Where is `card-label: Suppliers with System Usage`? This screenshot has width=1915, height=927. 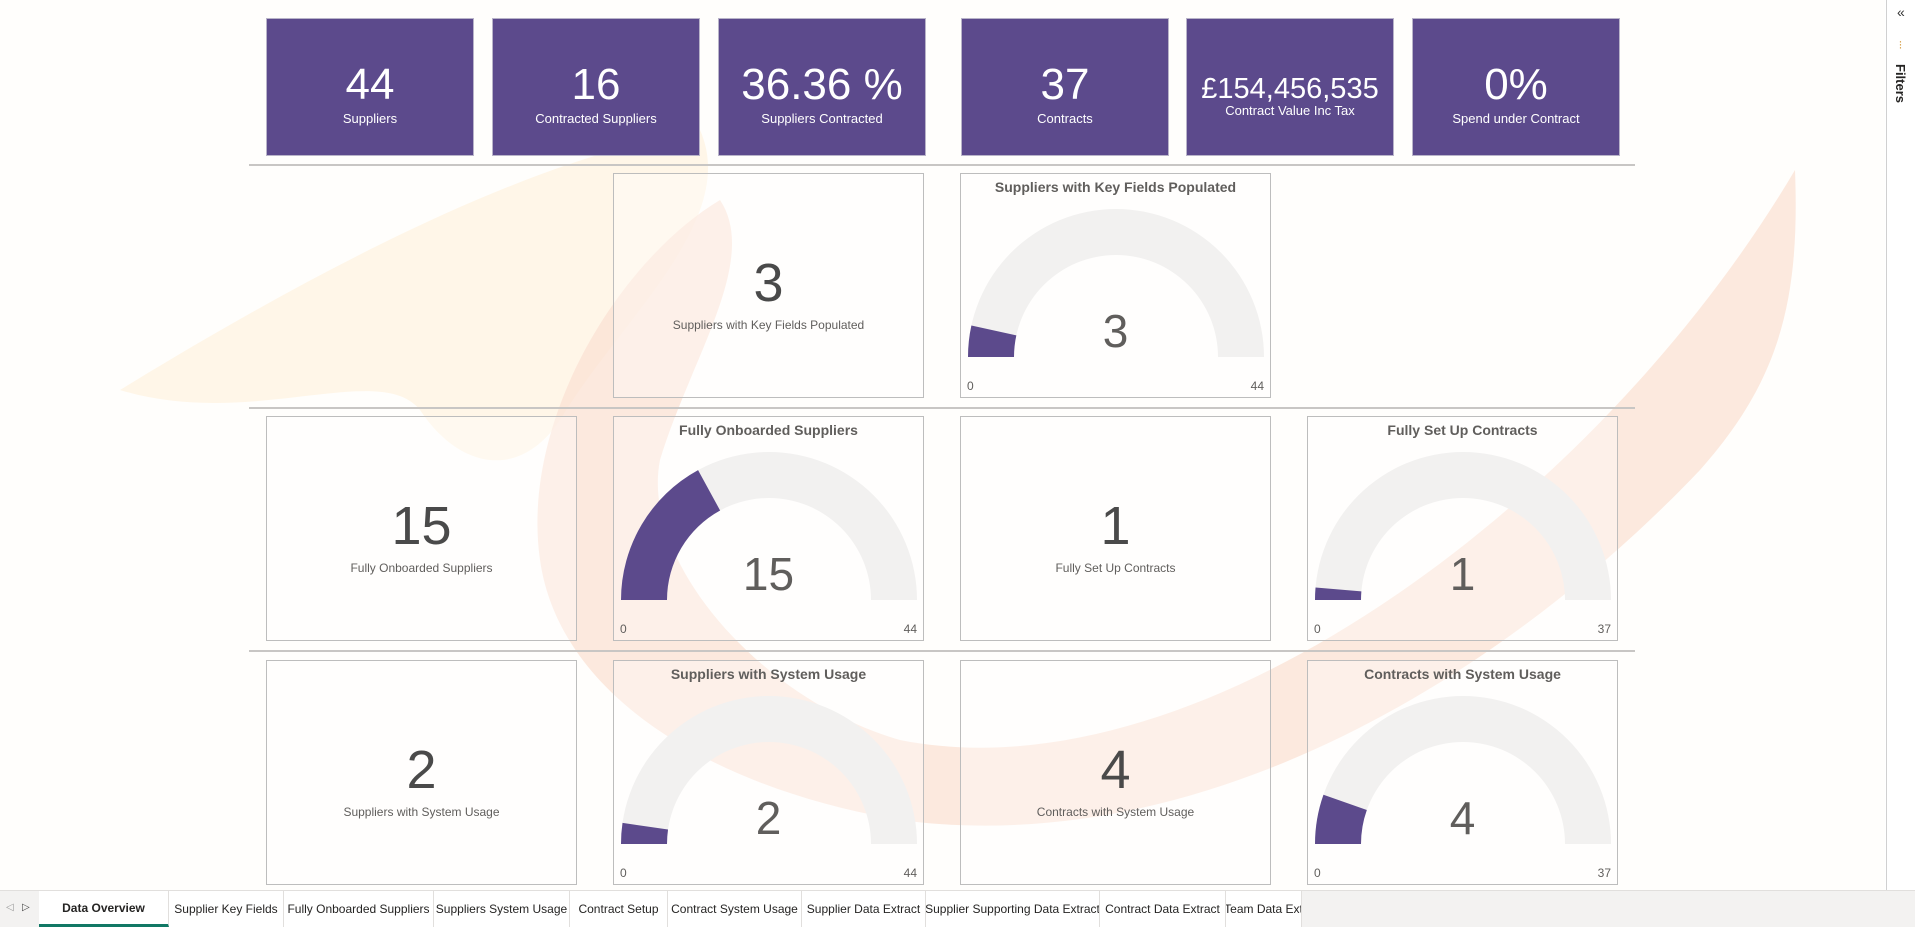
card-label: Suppliers with System Usage is located at coordinates (421, 812).